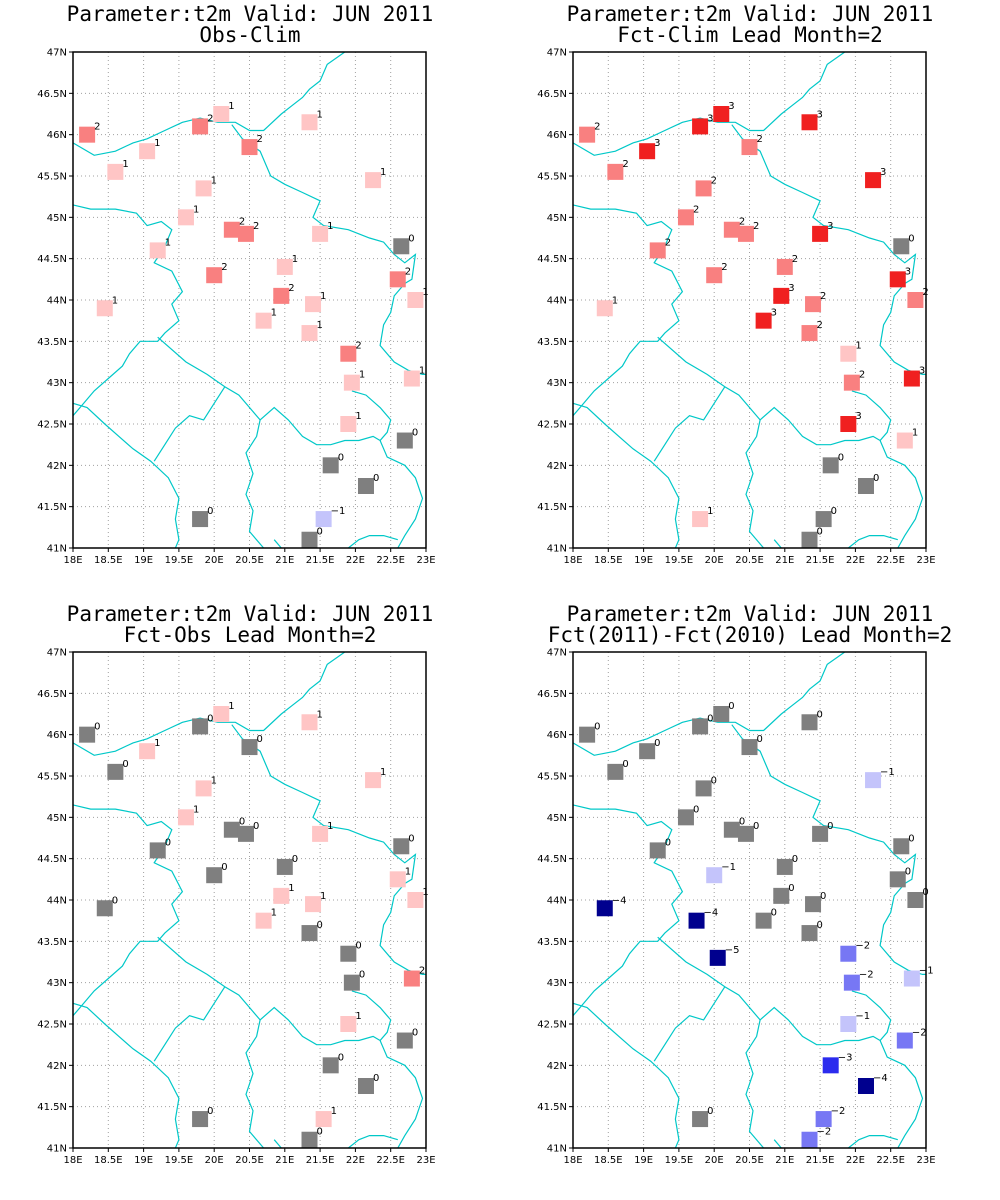 Image resolution: width=1000 pixels, height=1200 pixels. Describe the element at coordinates (552, 507) in the screenshot. I see `y-tick-label: 41.5N` at that location.